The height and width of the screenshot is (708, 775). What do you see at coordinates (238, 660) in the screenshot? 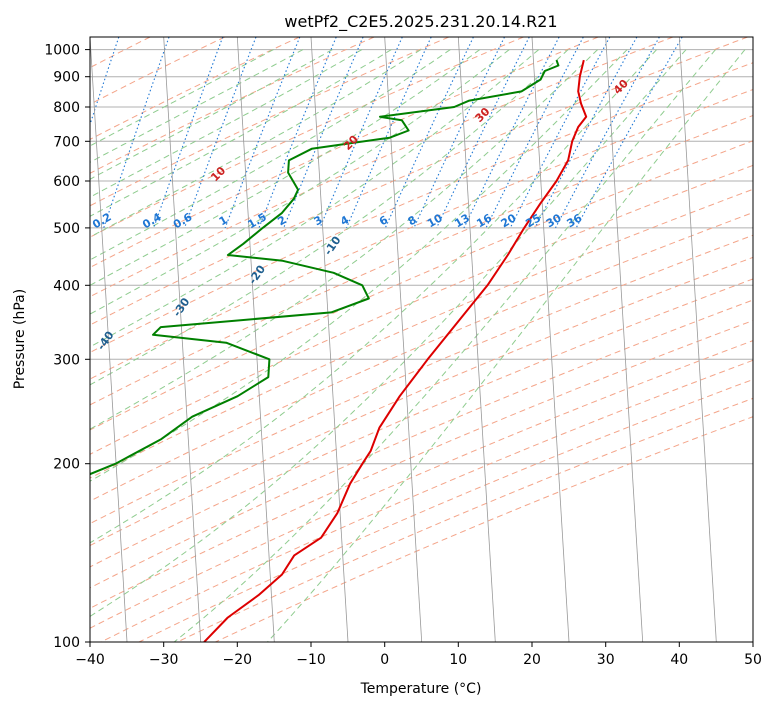
I see `x-tick-label: −20` at bounding box center [238, 660].